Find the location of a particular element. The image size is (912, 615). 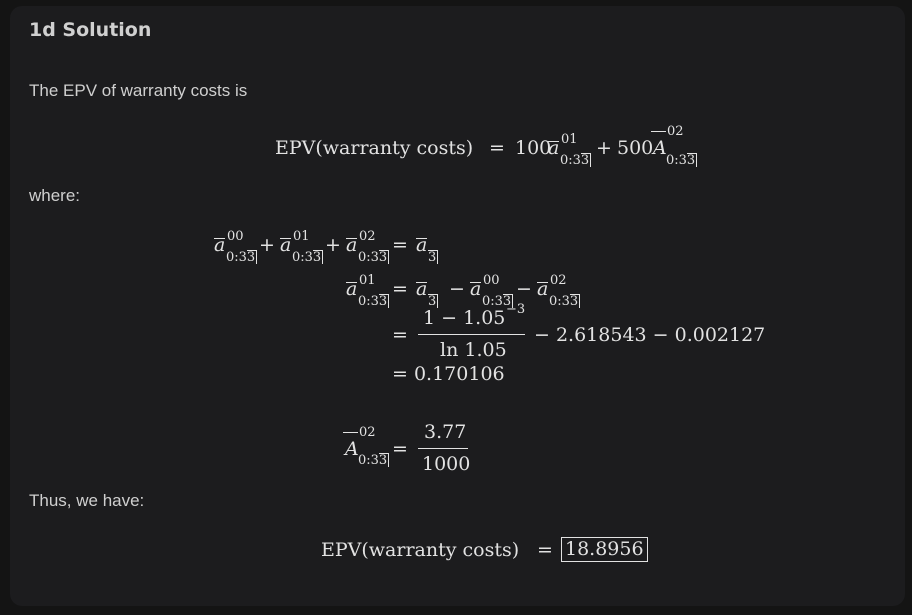

fraction-numerator: 3.77 is located at coordinates (445, 432).